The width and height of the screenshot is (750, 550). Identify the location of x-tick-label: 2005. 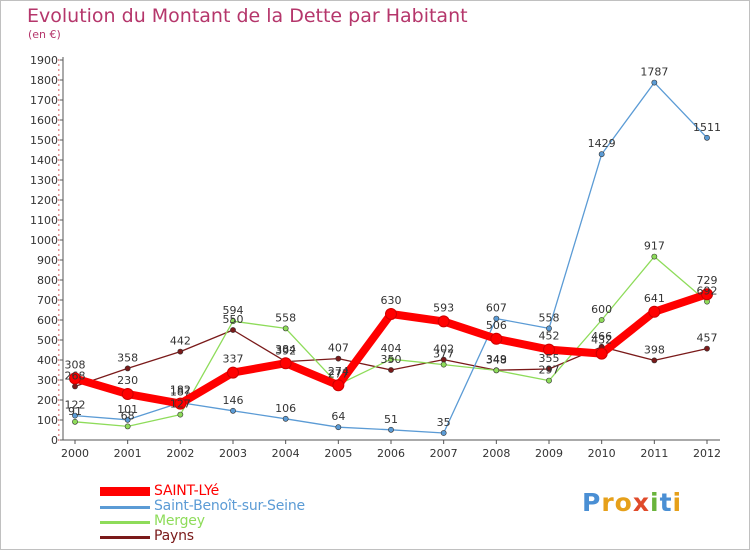
(338, 453).